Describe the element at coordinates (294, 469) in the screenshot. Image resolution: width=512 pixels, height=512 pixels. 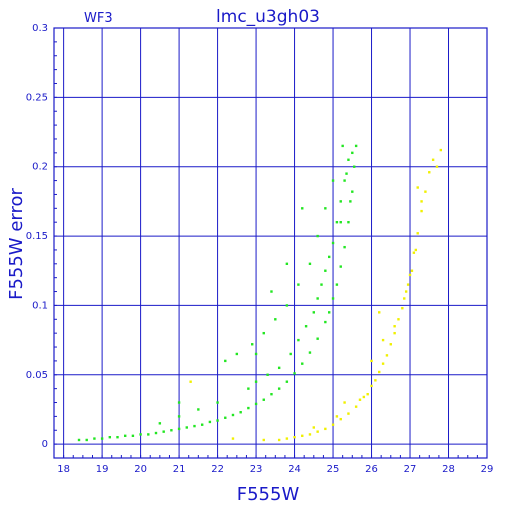
I see `x-tick-label: 24` at that location.